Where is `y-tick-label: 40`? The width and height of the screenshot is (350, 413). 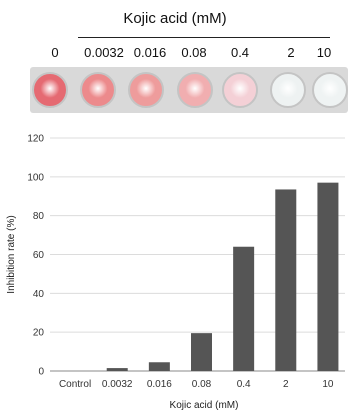 y-tick-label: 40 is located at coordinates (39, 294).